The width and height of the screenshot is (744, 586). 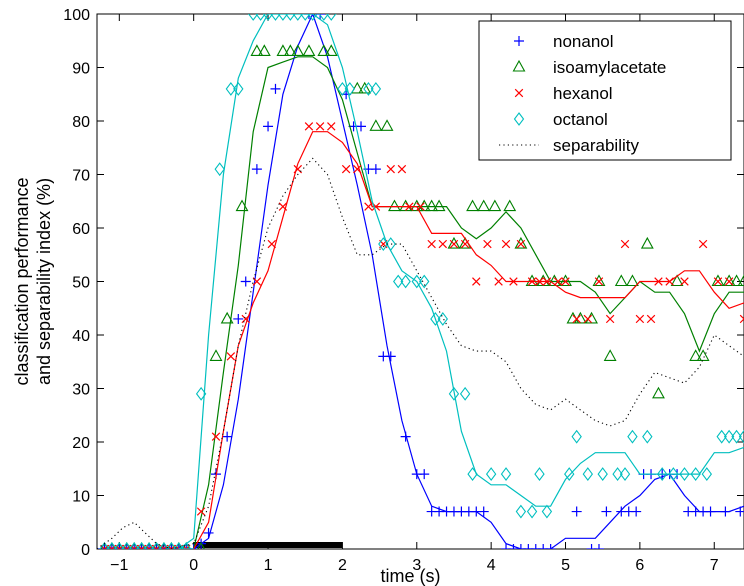 I want to click on legend-item-separability-label: separability, so click(x=596, y=145).